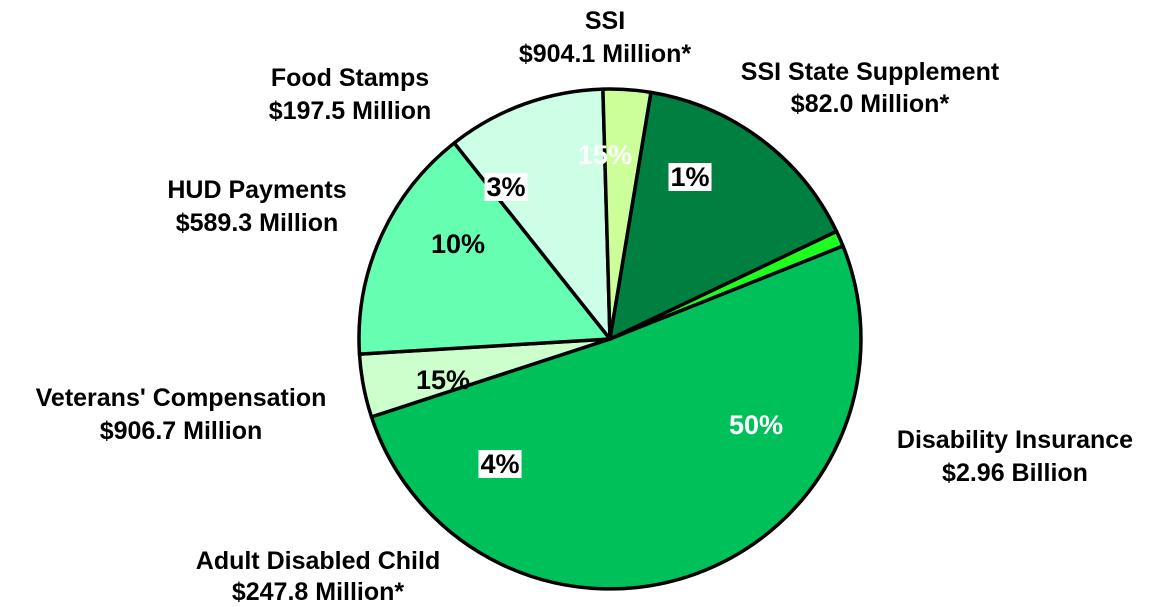 The height and width of the screenshot is (607, 1160). What do you see at coordinates (318, 592) in the screenshot?
I see `amount-label: $247.8 Million*` at bounding box center [318, 592].